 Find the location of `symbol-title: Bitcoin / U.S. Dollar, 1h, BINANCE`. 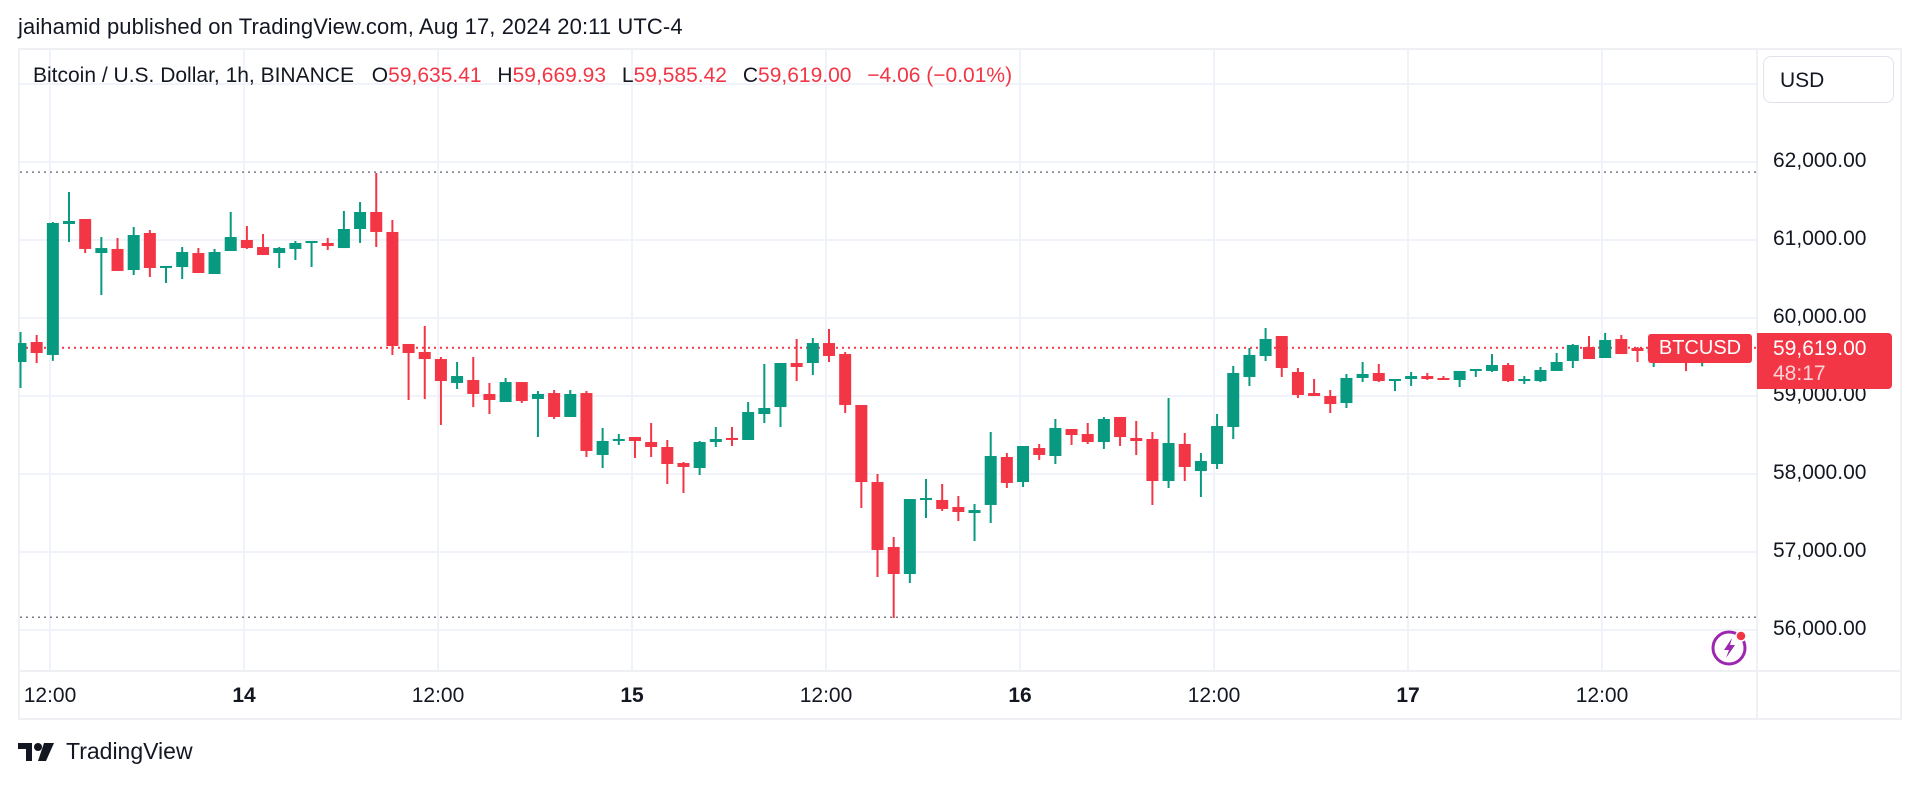

symbol-title: Bitcoin / U.S. Dollar, 1h, BINANCE is located at coordinates (193, 75).